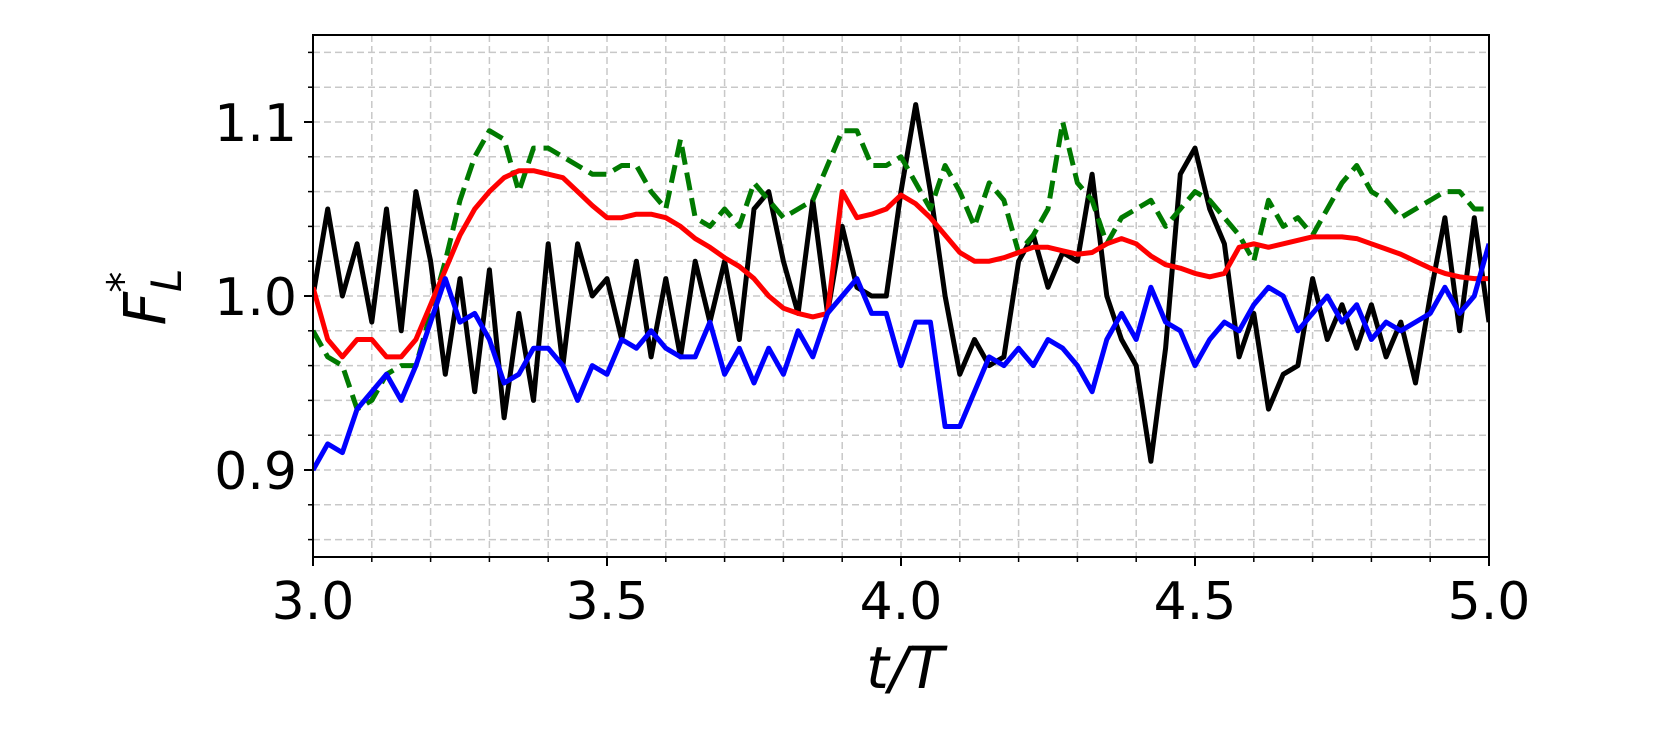 The image size is (1661, 738). I want to click on y-axis-label: FL*, so click(144, 297).